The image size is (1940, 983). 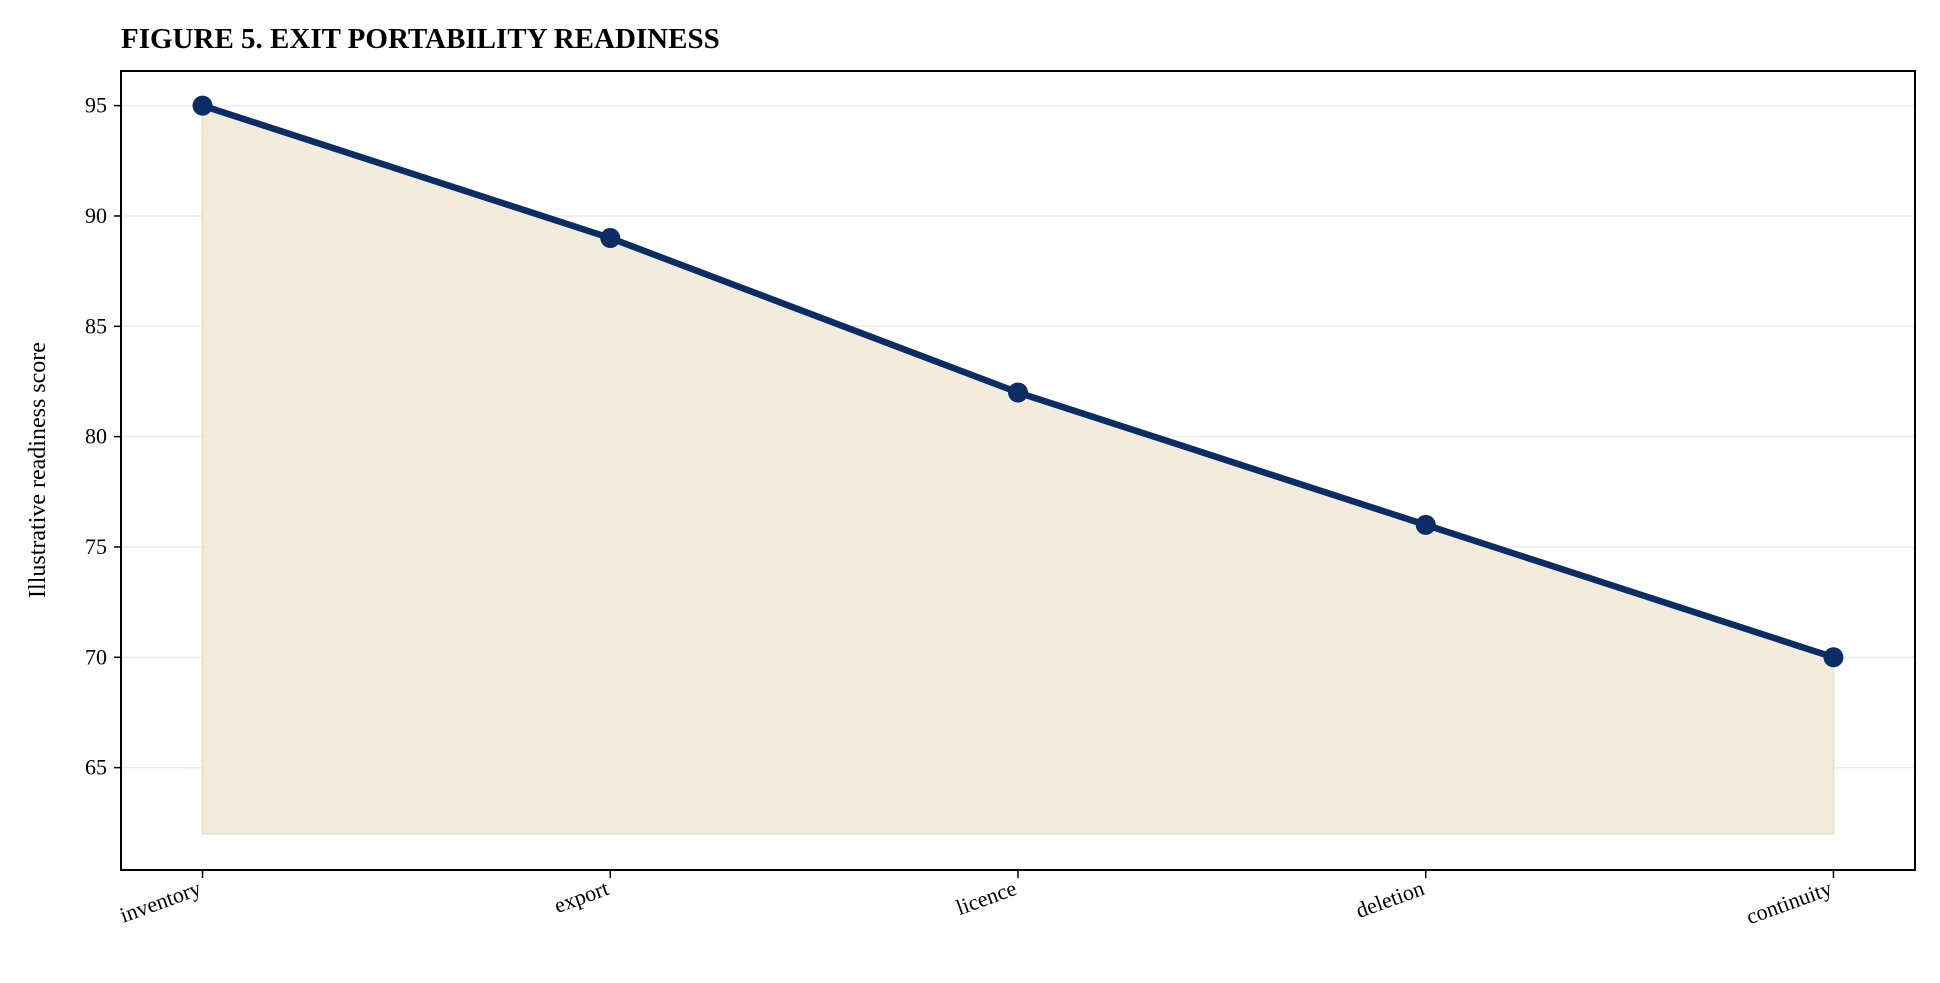 I want to click on x-tick-label: licence, so click(x=986, y=897).